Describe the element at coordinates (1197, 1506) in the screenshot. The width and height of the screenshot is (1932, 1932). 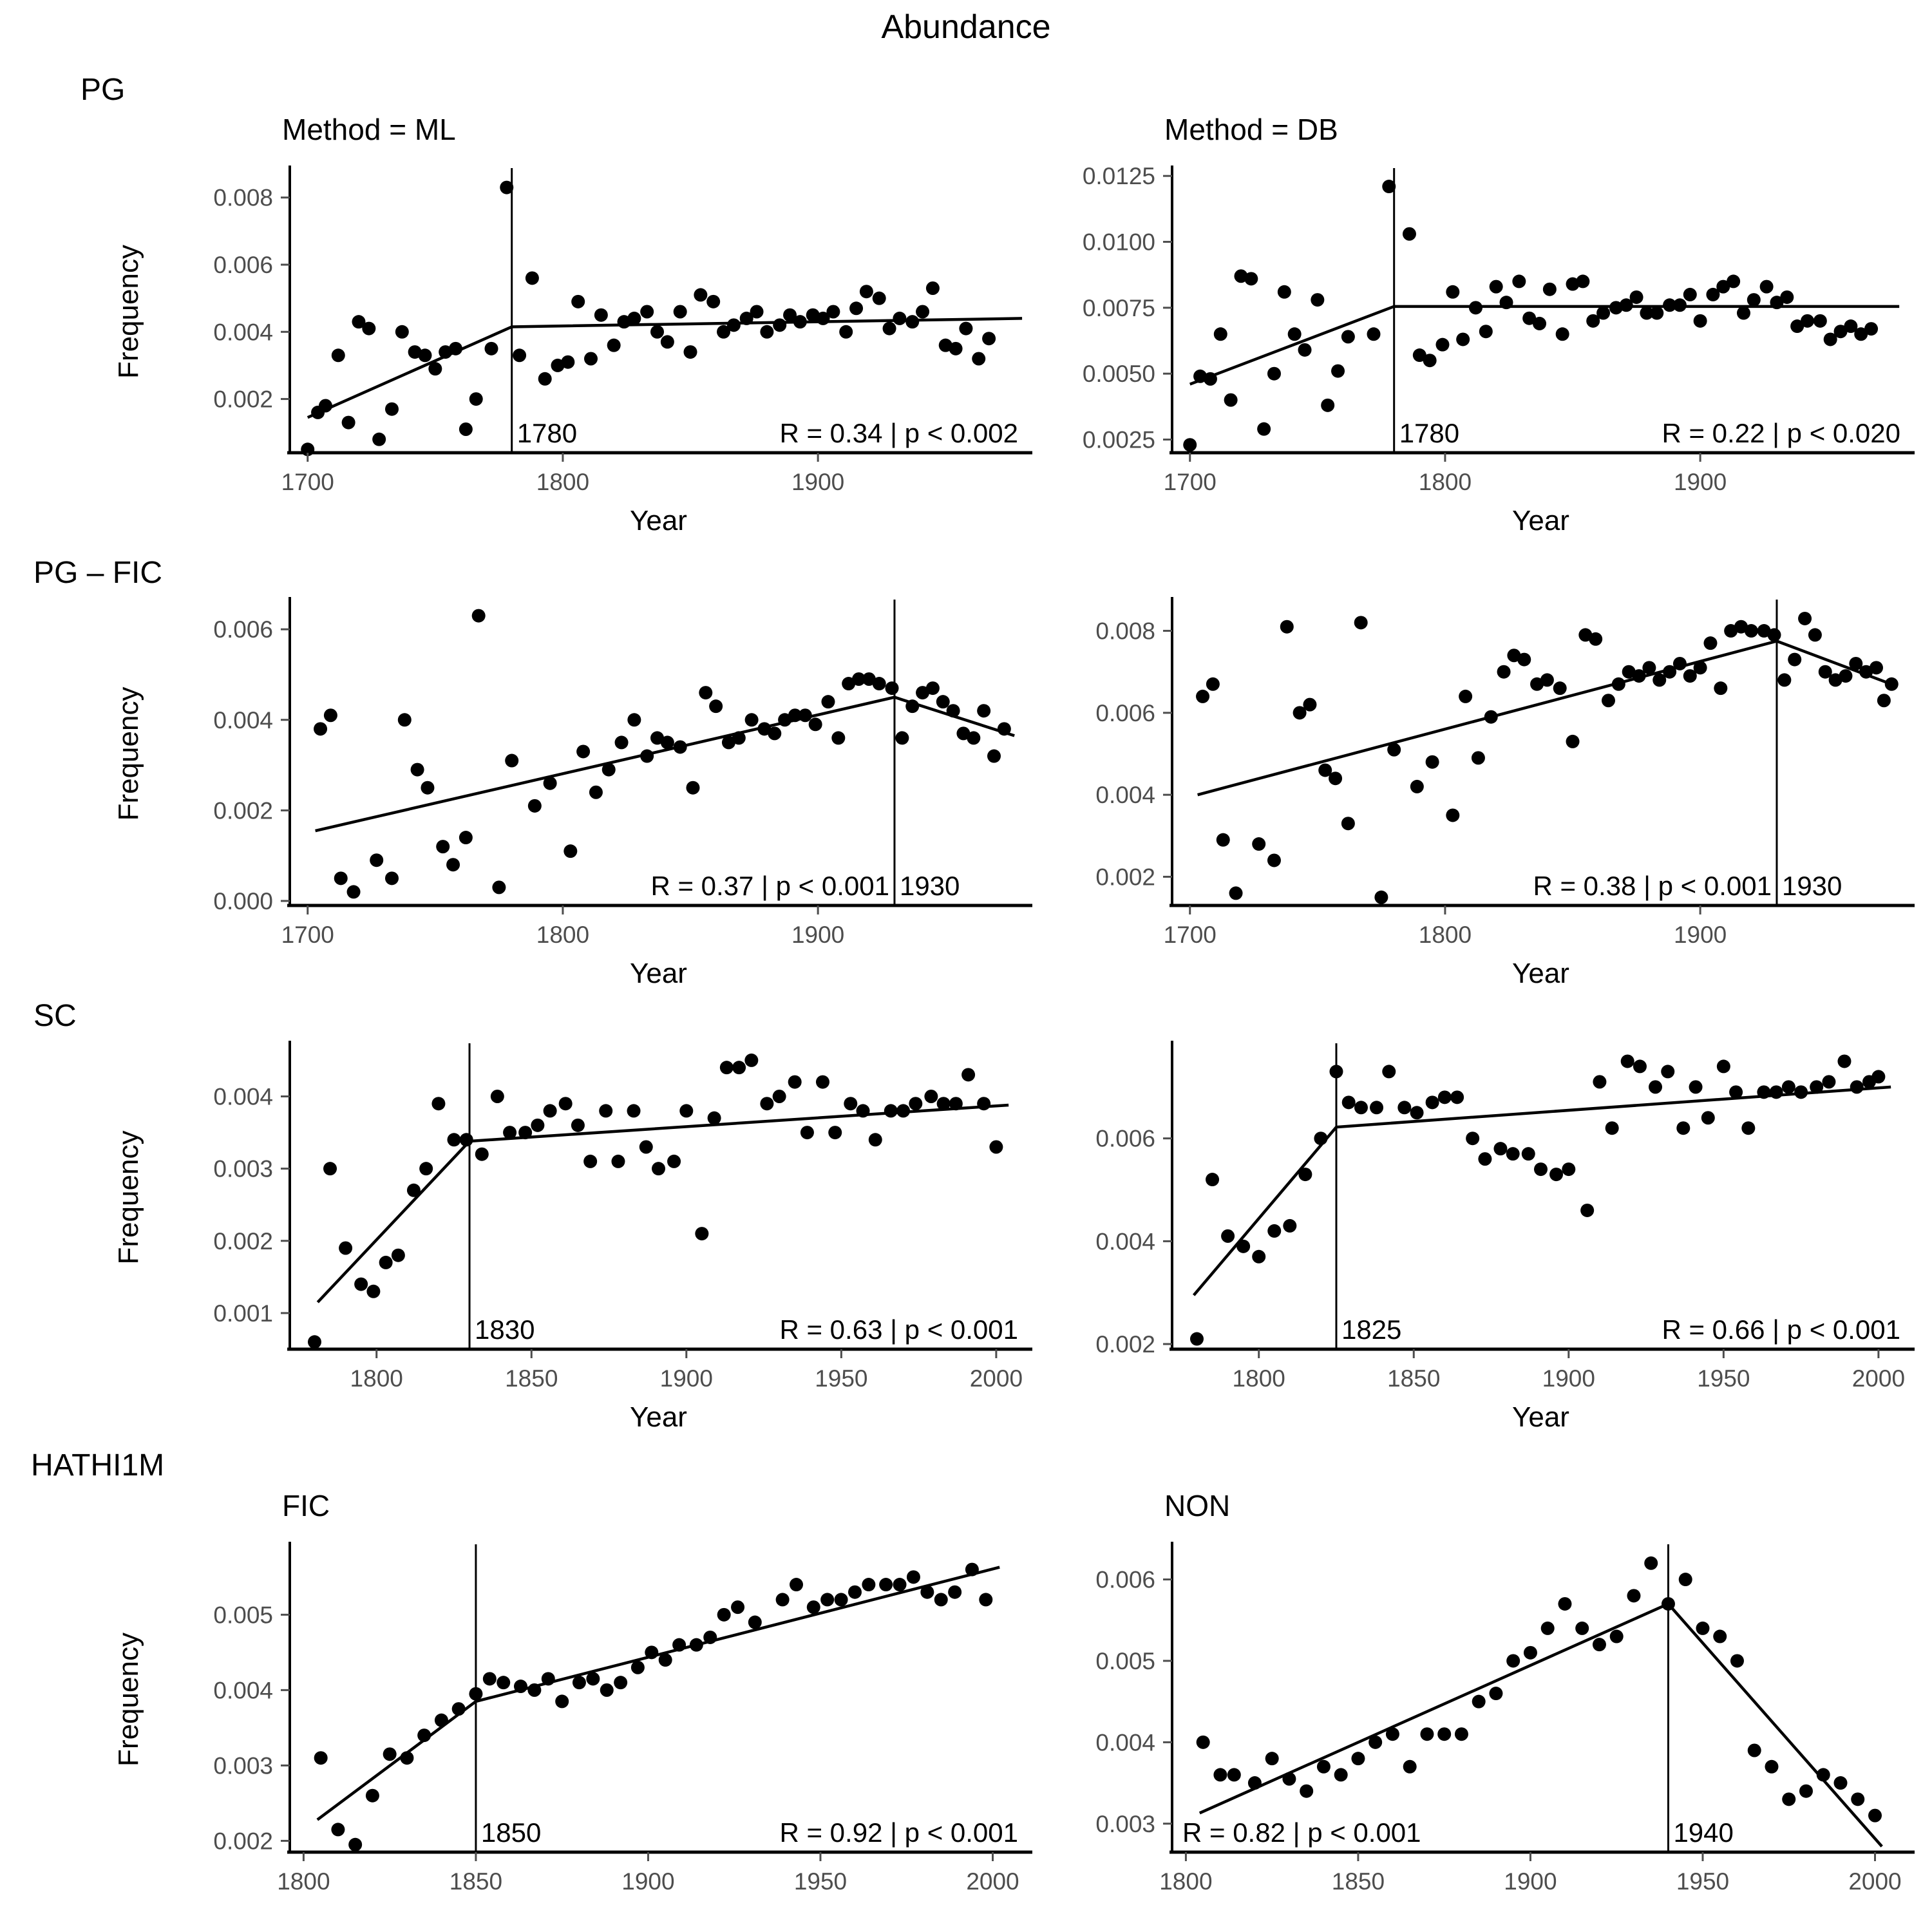
I see `panel-header: NON` at that location.